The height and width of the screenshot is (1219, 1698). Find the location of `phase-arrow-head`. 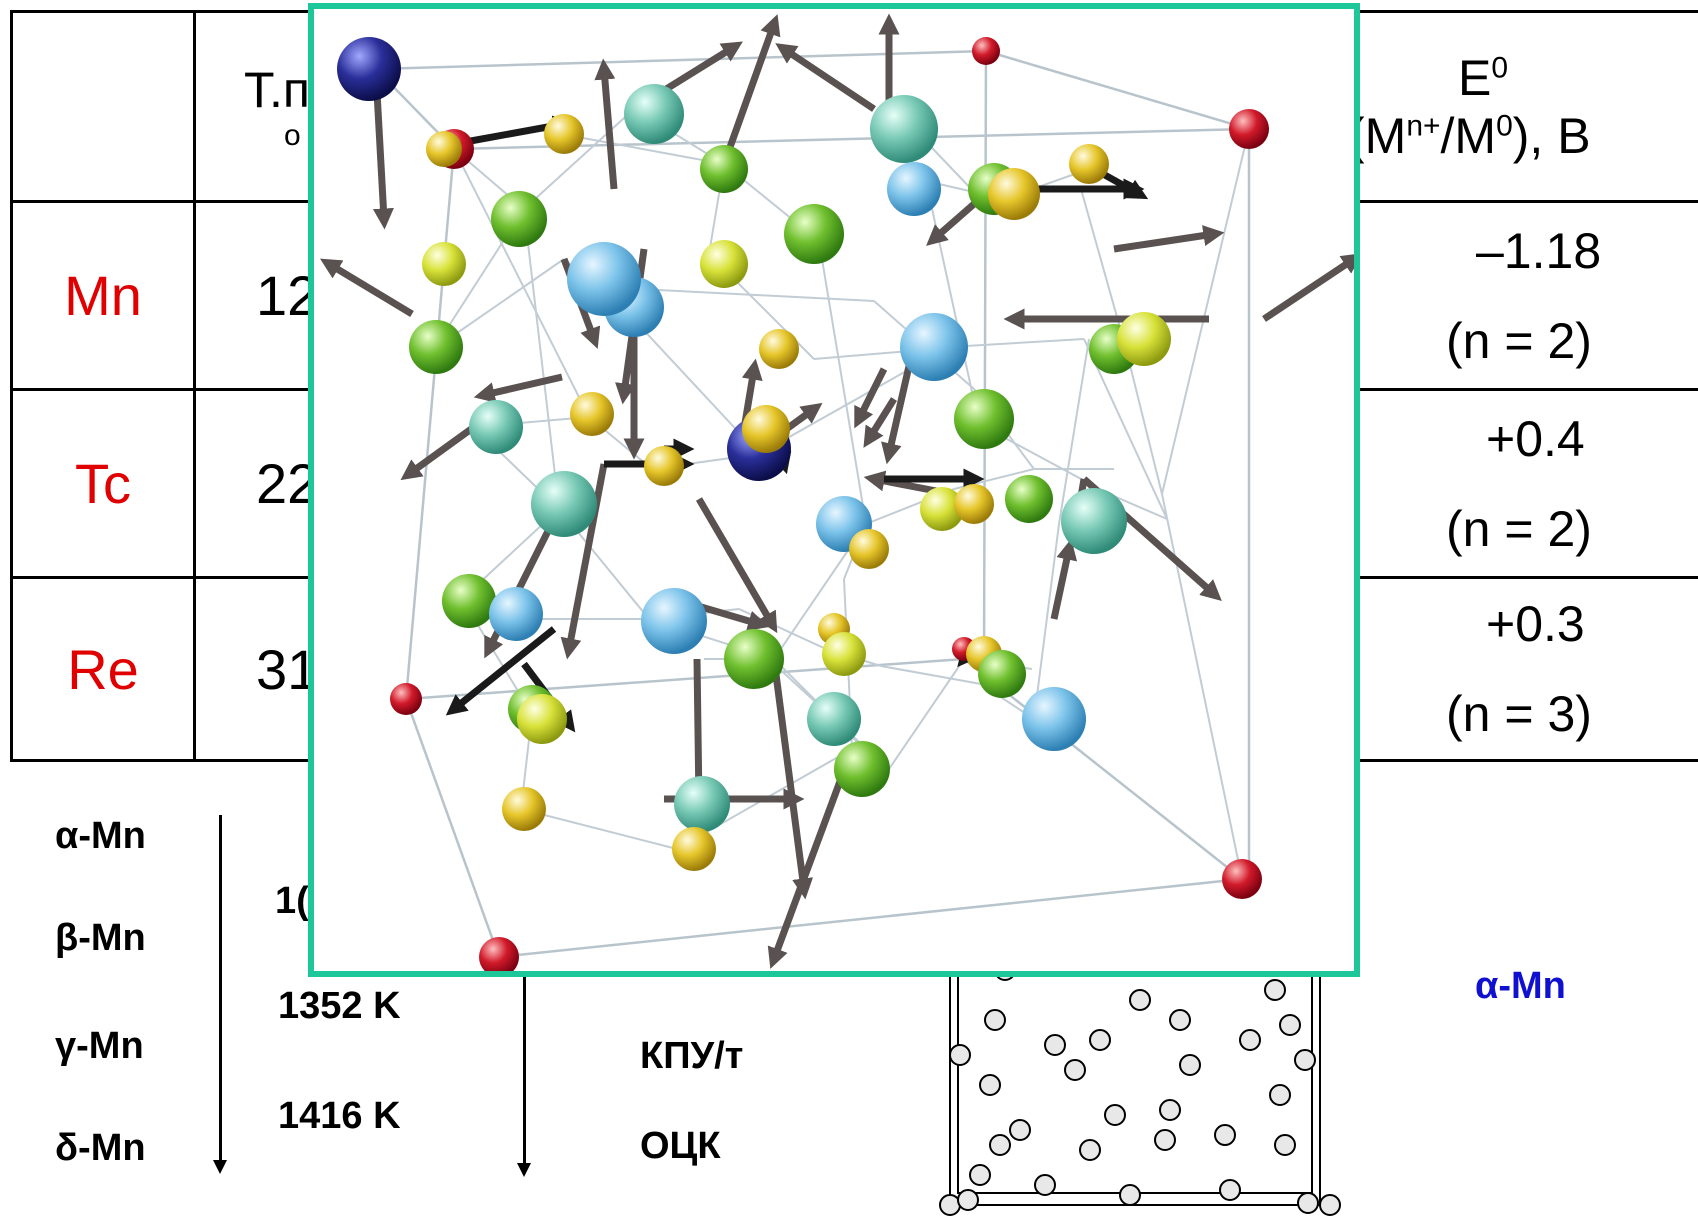

phase-arrow-head is located at coordinates (220, 1167).